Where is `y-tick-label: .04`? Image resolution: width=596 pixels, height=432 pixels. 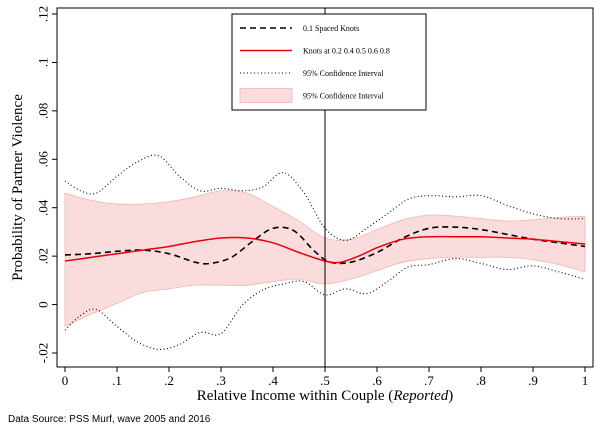
y-tick-label: .04 is located at coordinates (43, 207).